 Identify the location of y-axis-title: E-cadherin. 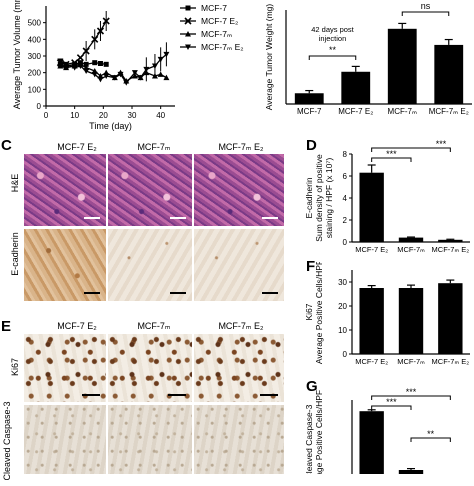
(309, 197).